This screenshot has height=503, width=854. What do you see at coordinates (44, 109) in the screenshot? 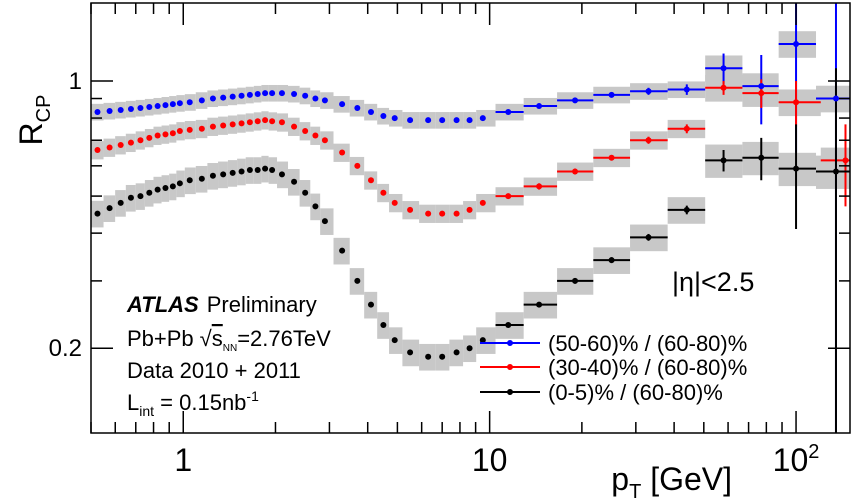
I see `y-axis-title-subscript: CP` at bounding box center [44, 109].